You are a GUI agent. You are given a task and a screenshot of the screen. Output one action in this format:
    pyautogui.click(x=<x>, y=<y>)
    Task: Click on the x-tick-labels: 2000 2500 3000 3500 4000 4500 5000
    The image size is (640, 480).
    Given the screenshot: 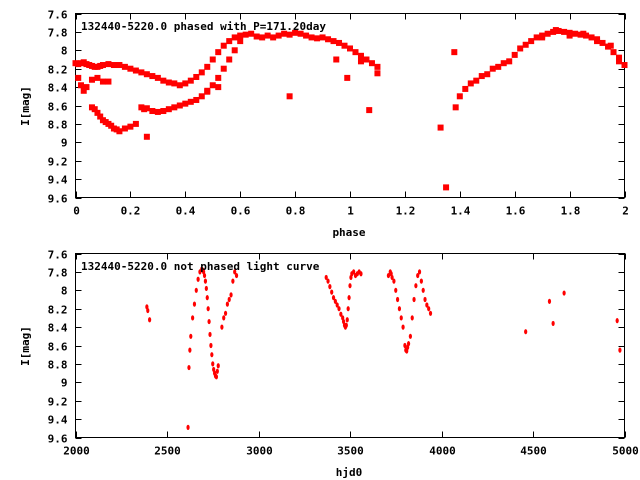 What is the action you would take?
    pyautogui.click(x=351, y=451)
    